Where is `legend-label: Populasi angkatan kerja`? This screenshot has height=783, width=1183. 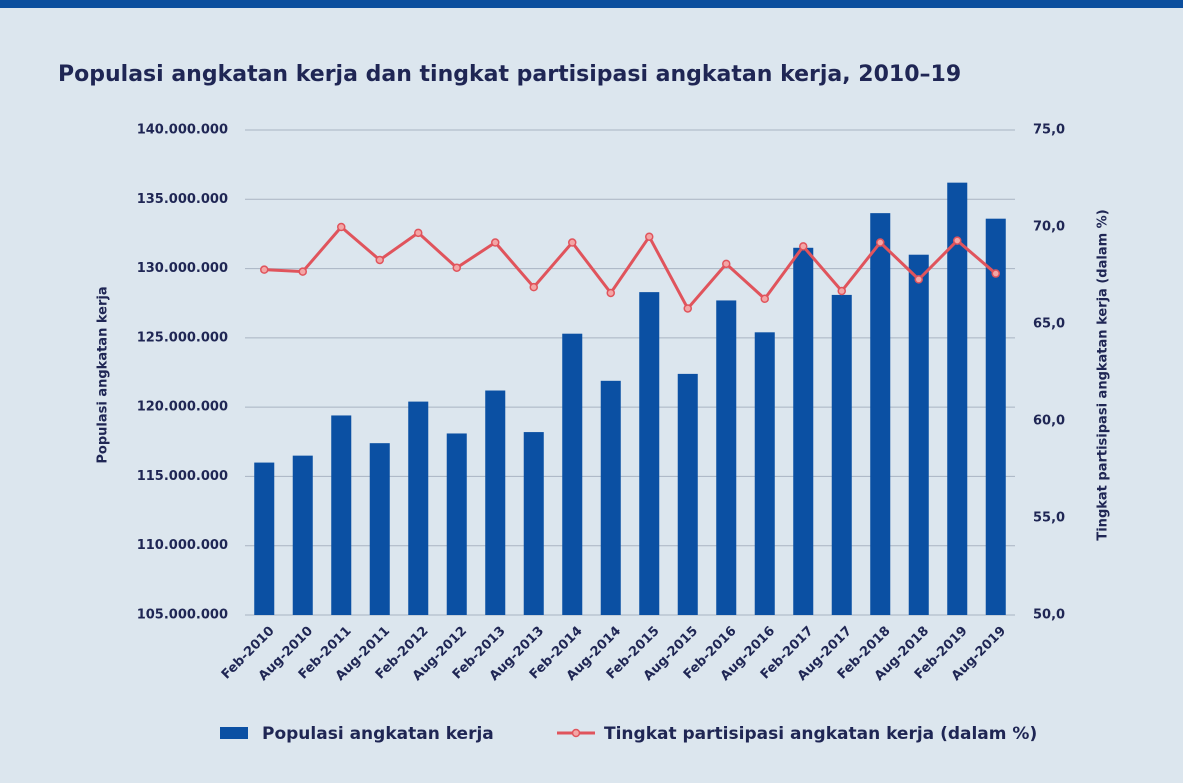 legend-label: Populasi angkatan kerja is located at coordinates (378, 734).